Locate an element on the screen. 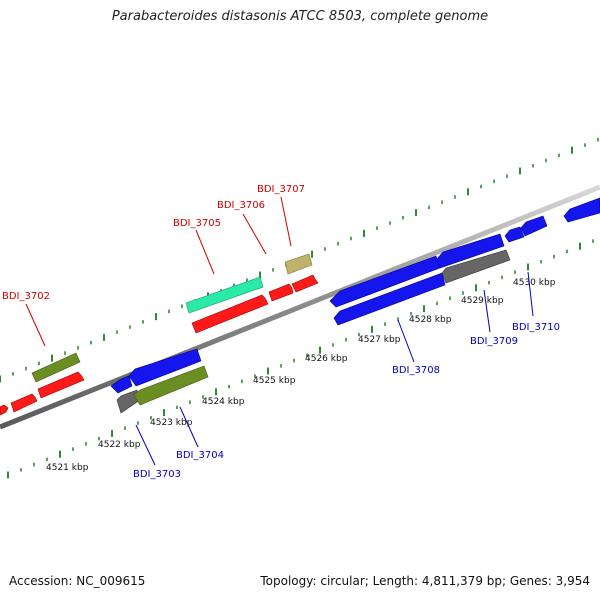 The width and height of the screenshot is (600, 600). scale-label: 4530 kbp is located at coordinates (534, 283).